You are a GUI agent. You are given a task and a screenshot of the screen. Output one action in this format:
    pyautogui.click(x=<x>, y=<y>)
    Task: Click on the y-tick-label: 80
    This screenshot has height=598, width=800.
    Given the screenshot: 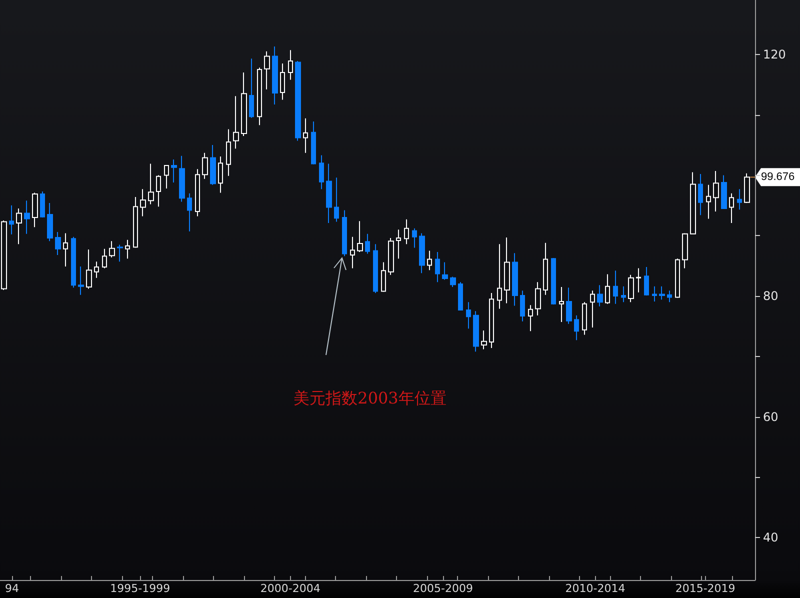 What is the action you would take?
    pyautogui.click(x=770, y=296)
    